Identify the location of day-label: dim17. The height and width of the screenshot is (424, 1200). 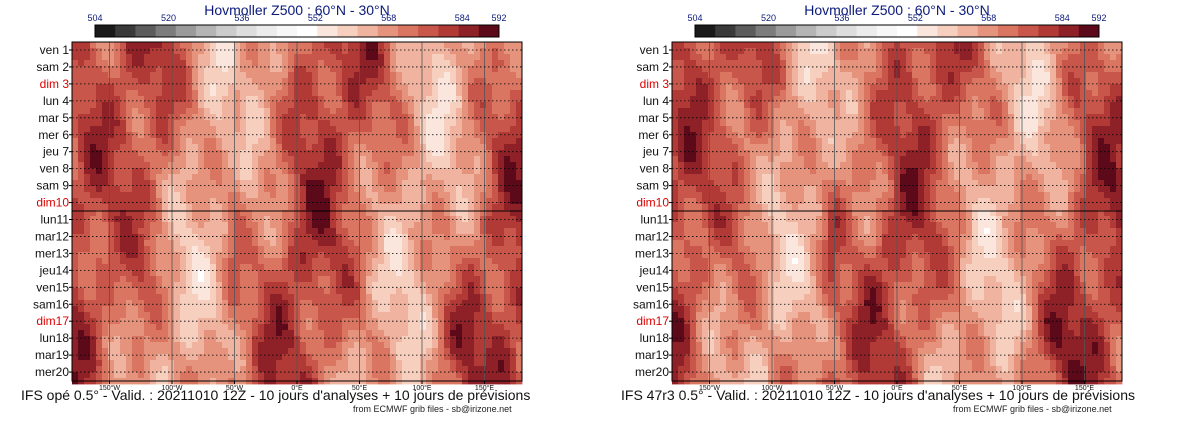
(652, 321).